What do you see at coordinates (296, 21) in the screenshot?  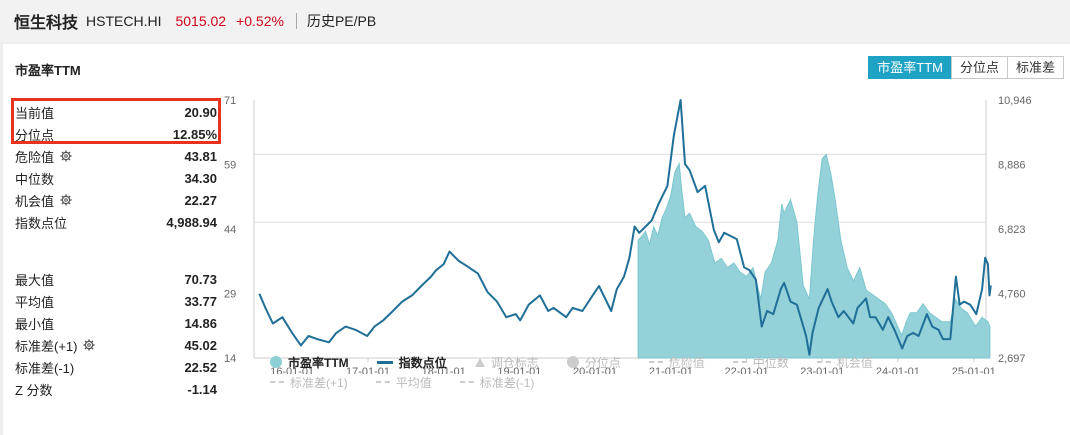 I see `header-divider` at bounding box center [296, 21].